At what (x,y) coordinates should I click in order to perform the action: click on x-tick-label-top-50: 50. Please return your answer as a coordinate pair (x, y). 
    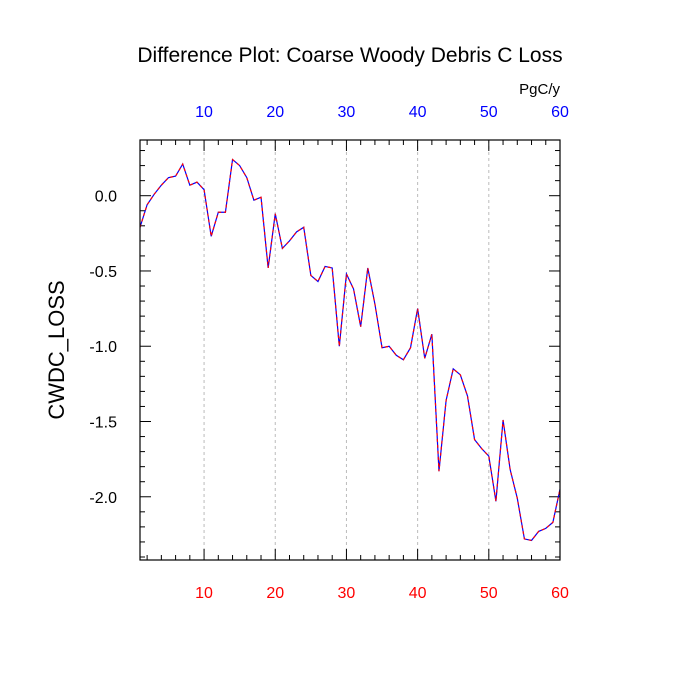
    Looking at the image, I should click on (489, 112).